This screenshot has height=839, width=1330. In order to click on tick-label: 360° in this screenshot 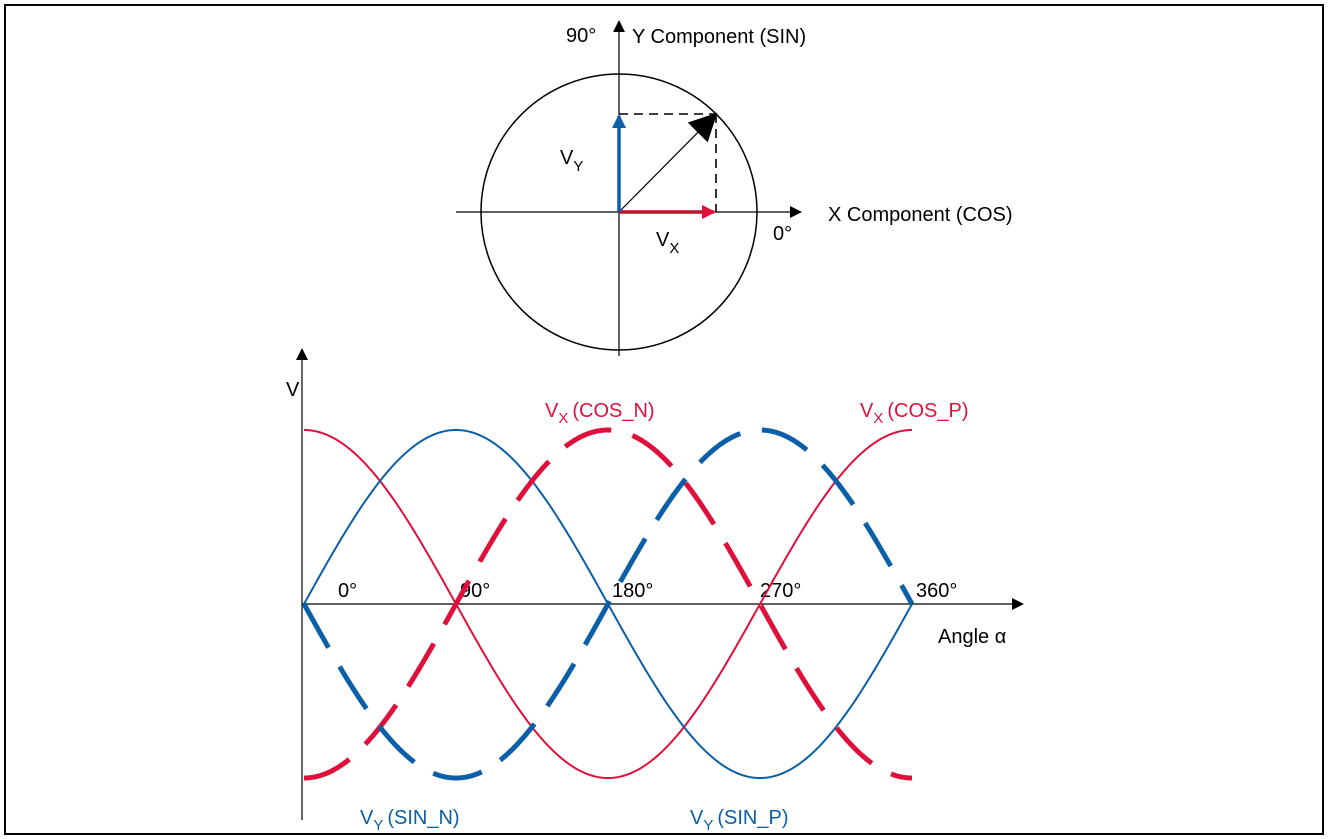, I will do `click(936, 591)`.